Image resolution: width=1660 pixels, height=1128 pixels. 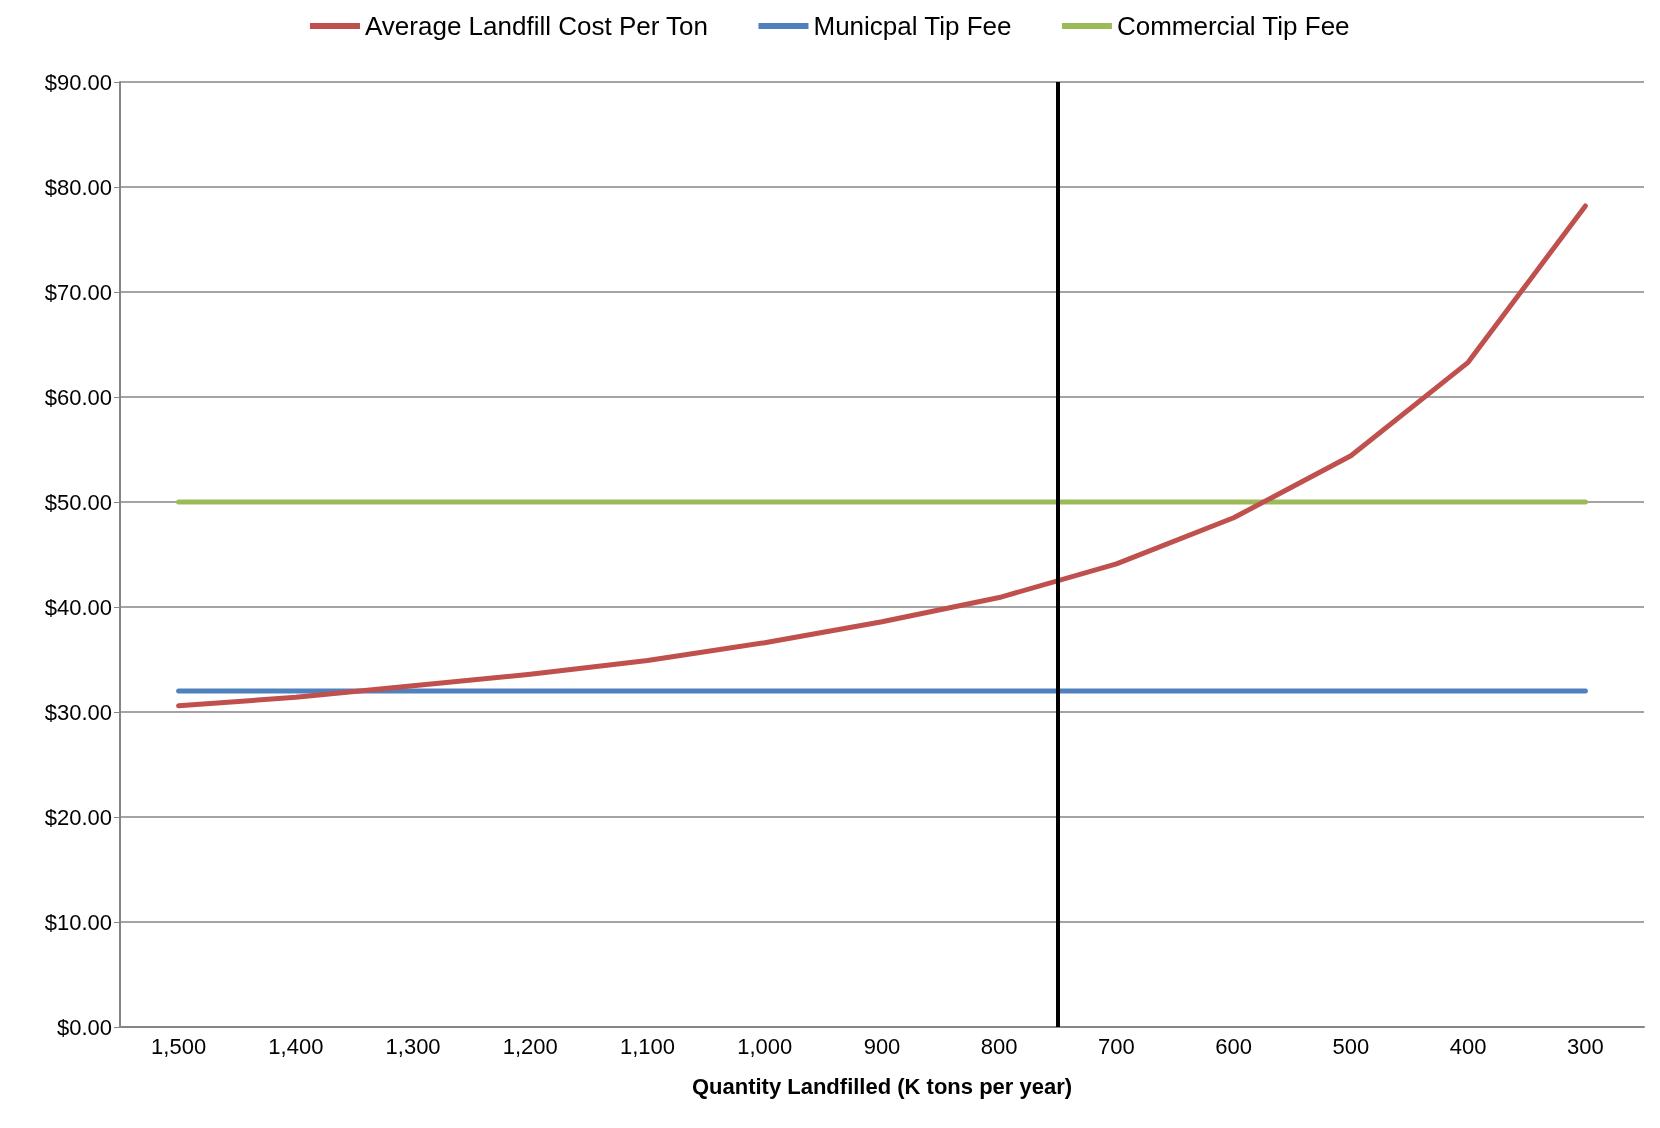 I want to click on x-tick-label: 900, so click(x=882, y=1046).